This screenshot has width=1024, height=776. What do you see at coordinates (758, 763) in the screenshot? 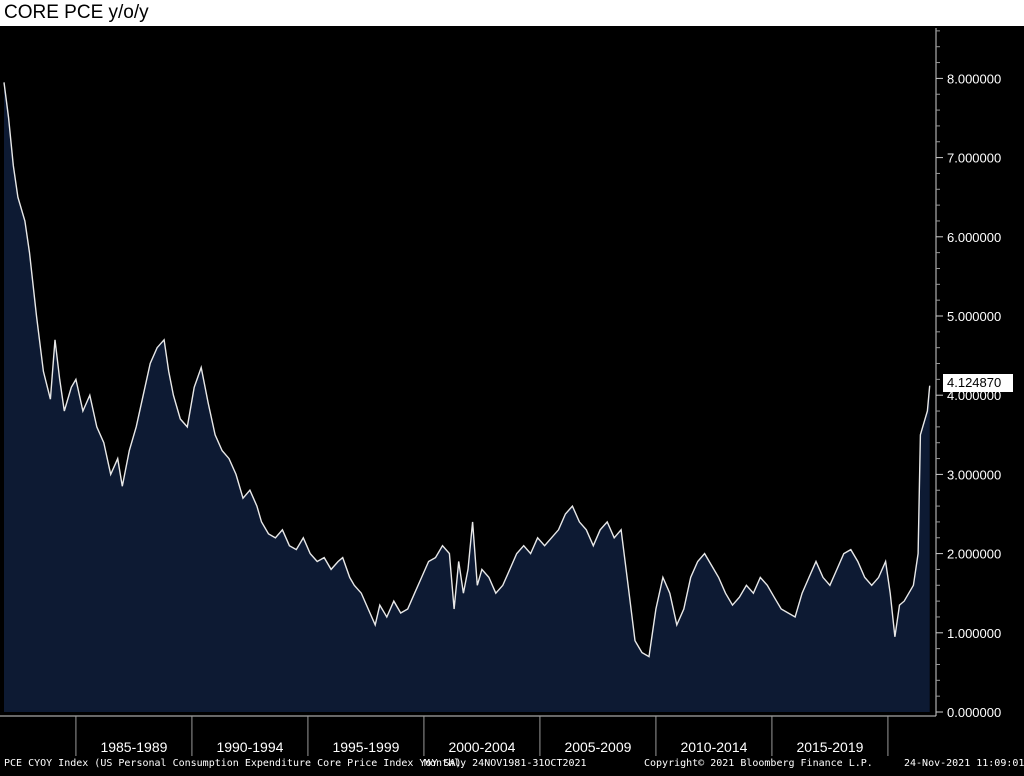
I see `footer-copyright: Copyright© 2021 Bloomberg Finance L.P.` at bounding box center [758, 763].